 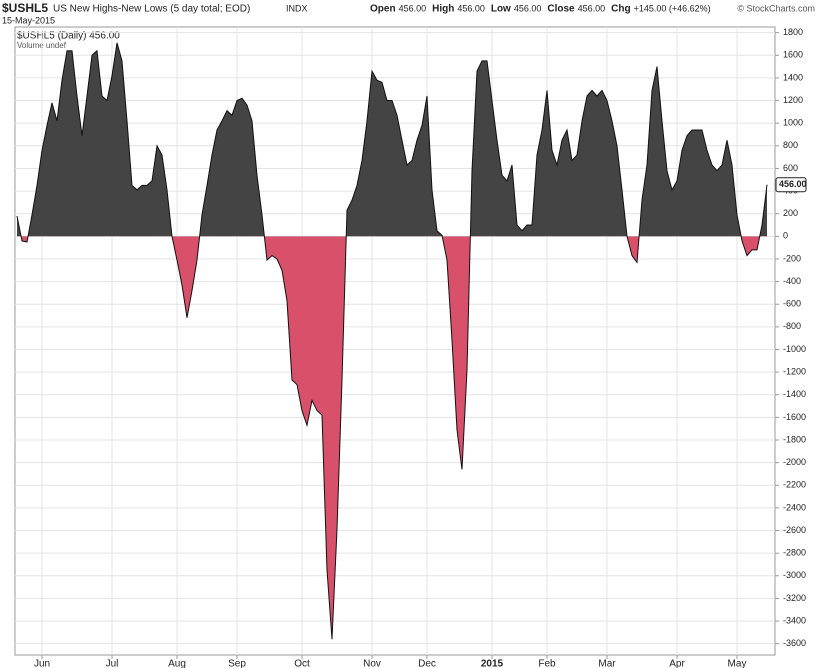 What do you see at coordinates (237, 663) in the screenshot?
I see `x-tick-label: Sep` at bounding box center [237, 663].